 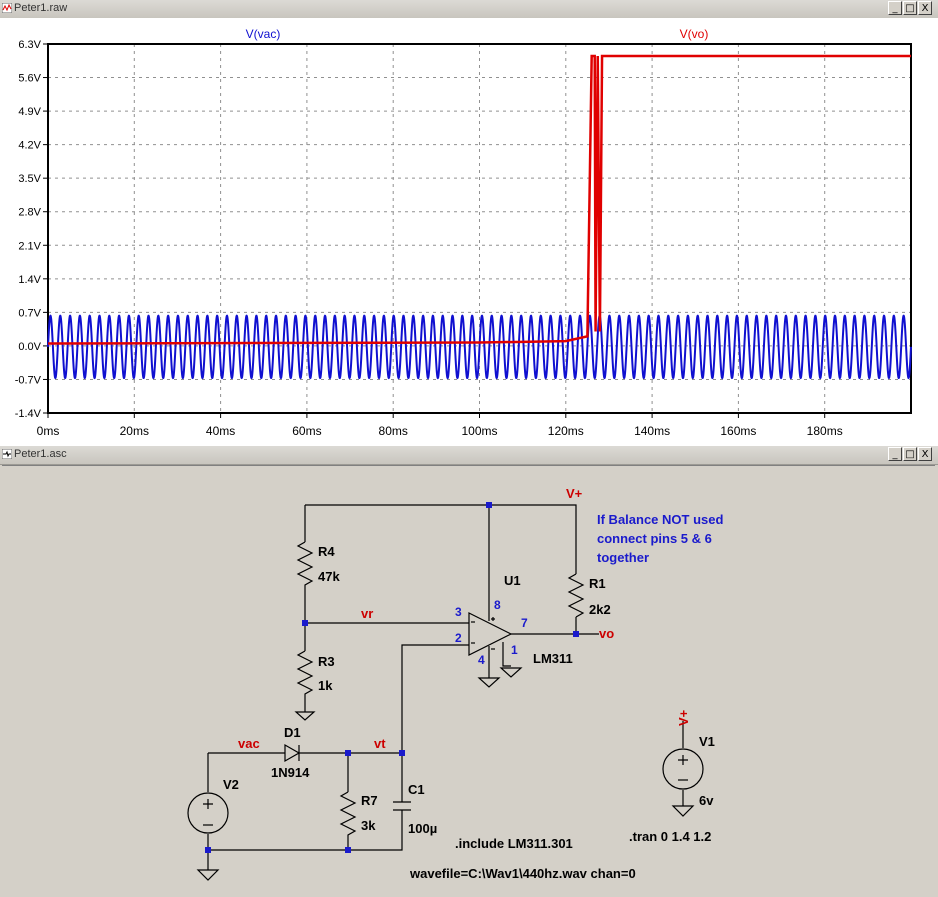 What do you see at coordinates (380, 743) in the screenshot?
I see `net-label-vt: vt` at bounding box center [380, 743].